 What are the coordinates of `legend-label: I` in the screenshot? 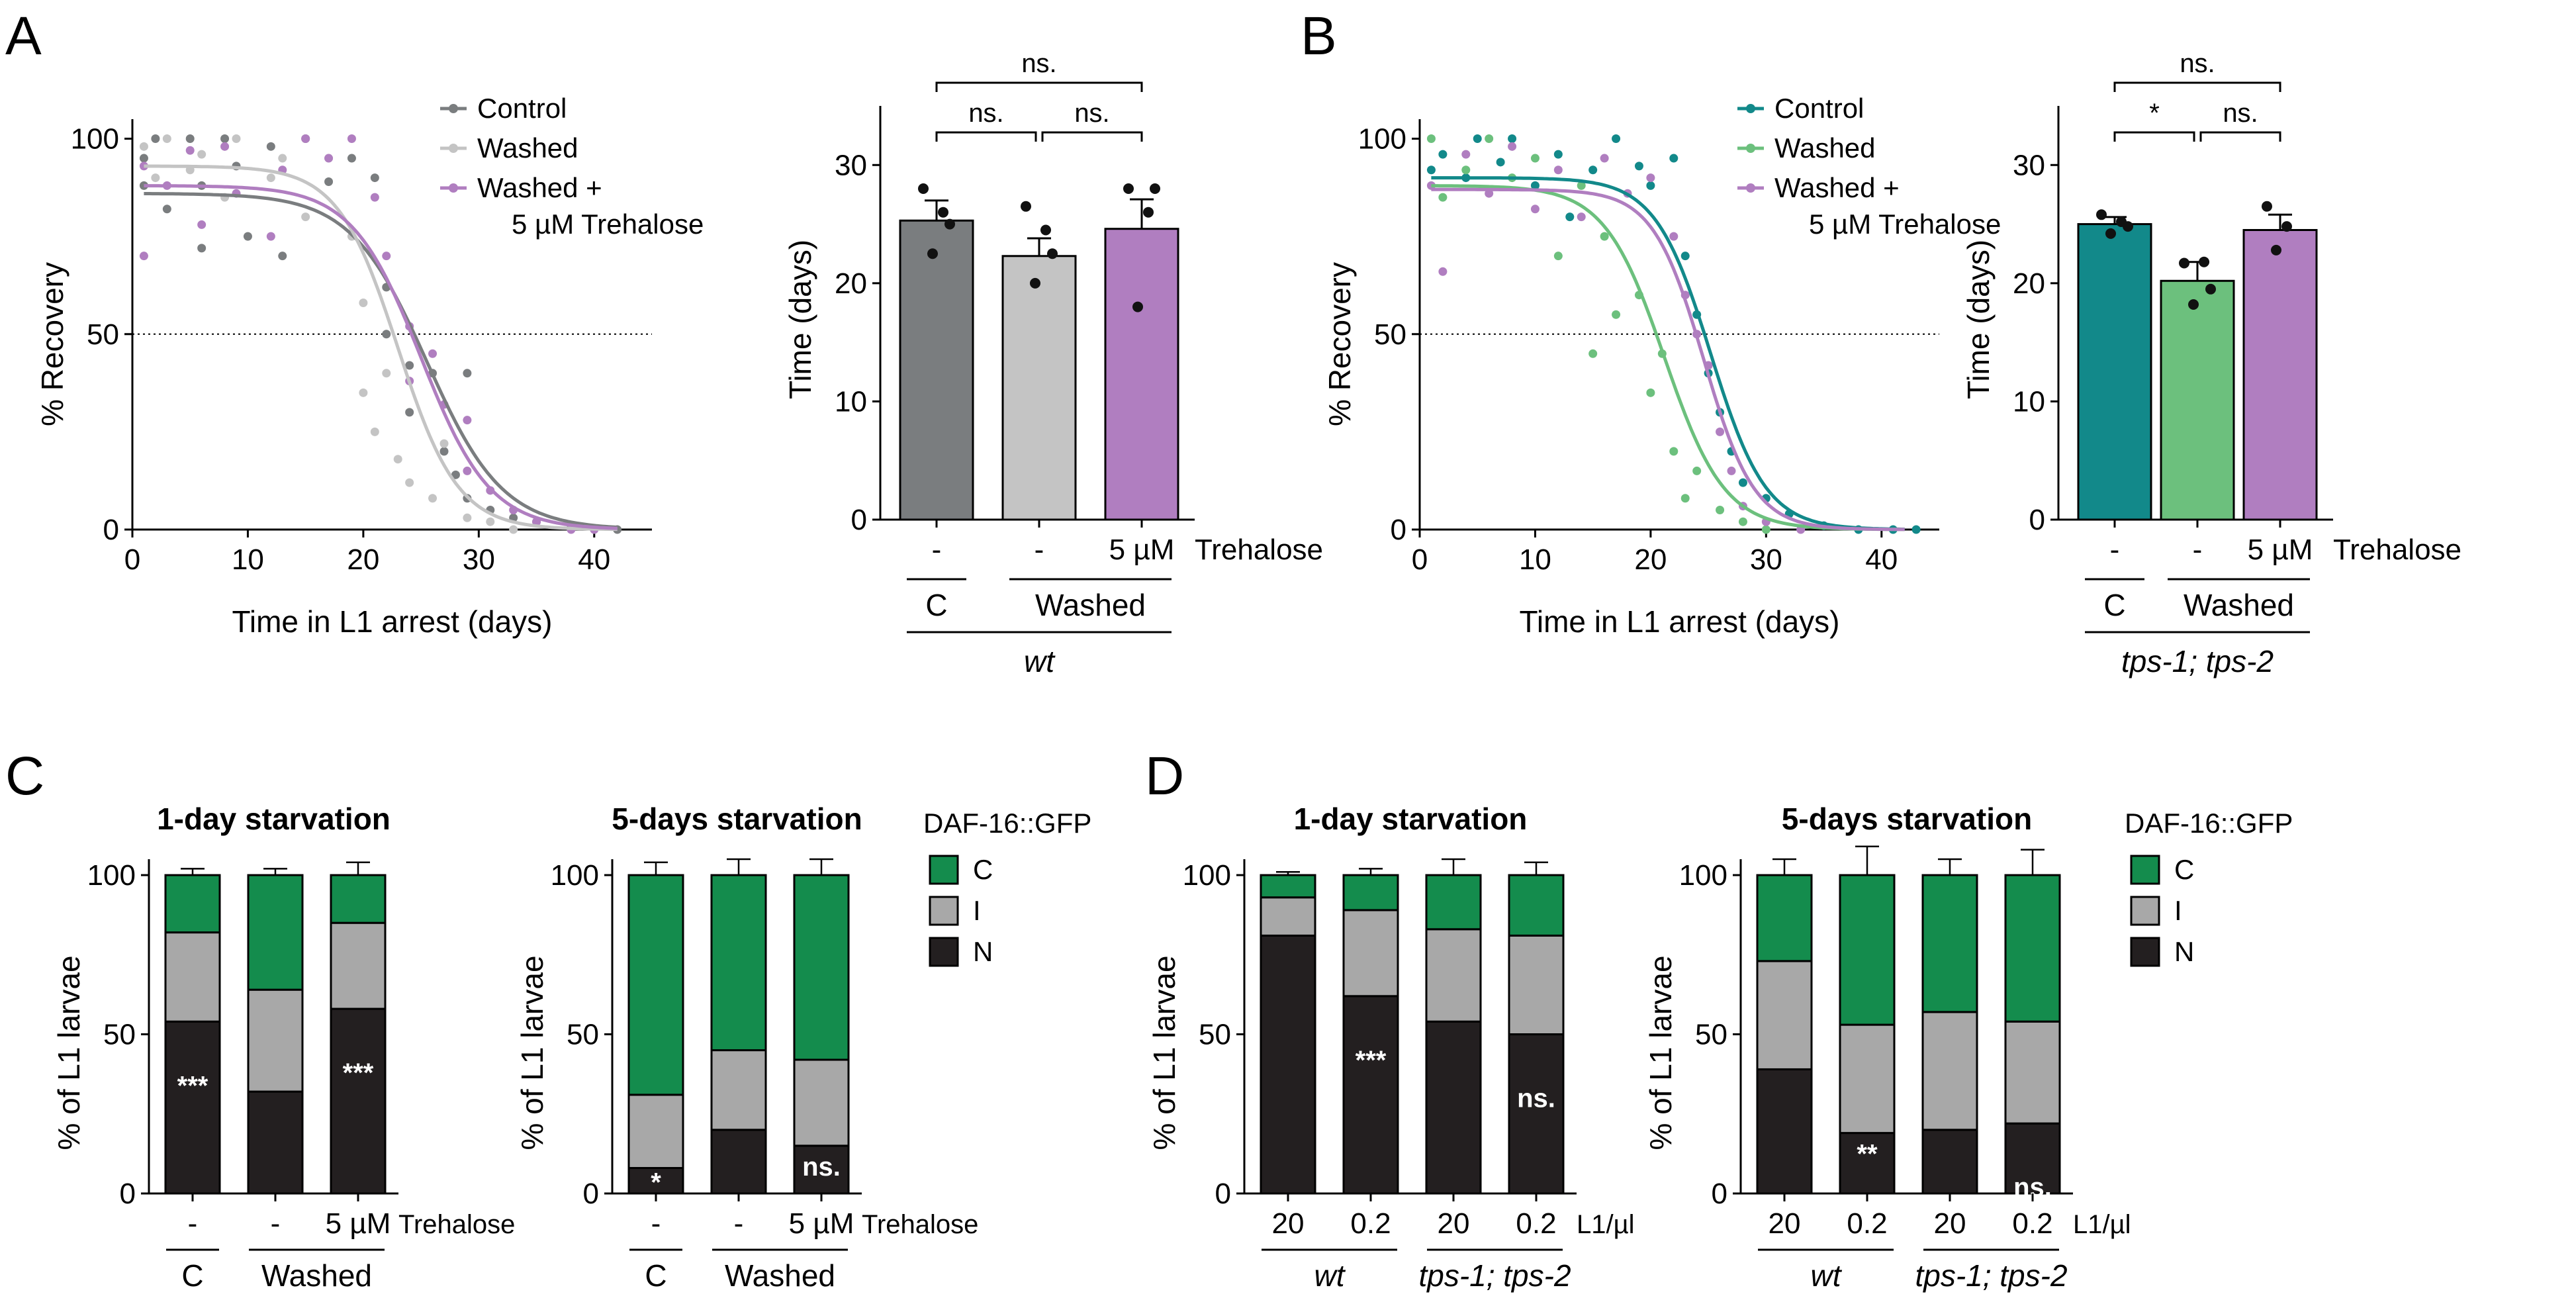 It's located at (2178, 910).